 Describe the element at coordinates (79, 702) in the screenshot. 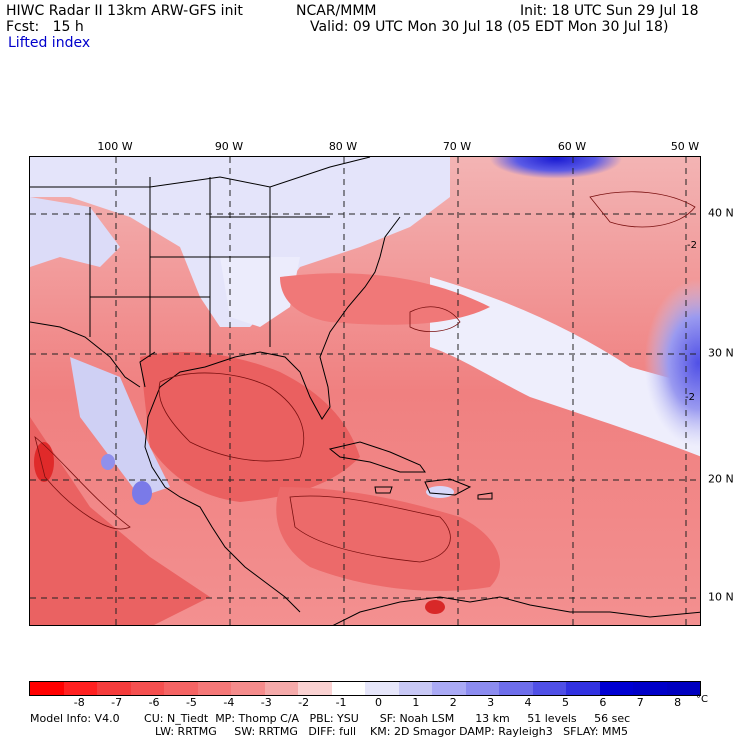

I see `colorbar-tick-label: -8` at that location.